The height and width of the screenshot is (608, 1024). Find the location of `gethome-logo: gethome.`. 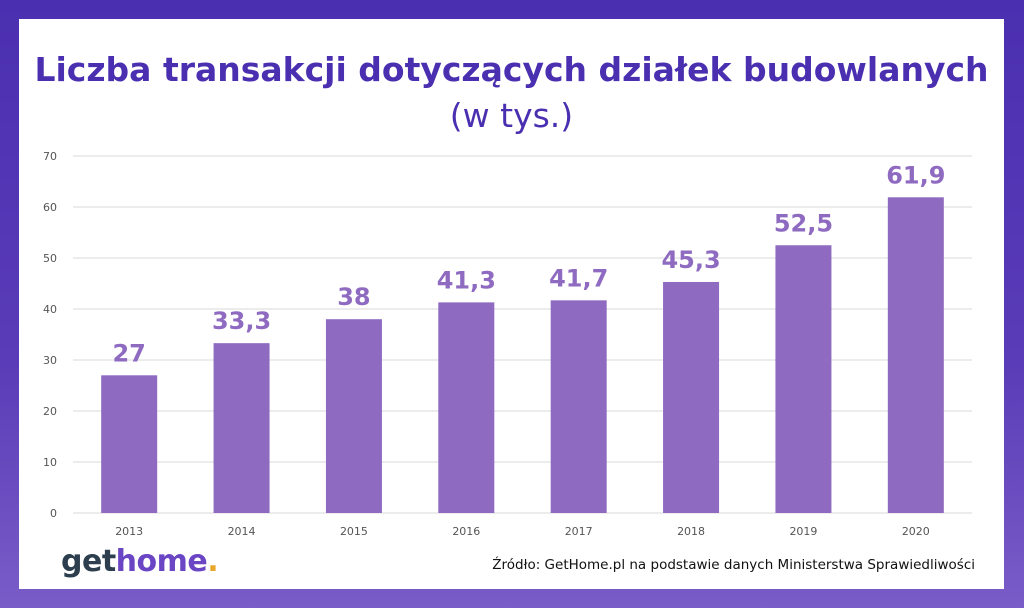

gethome-logo: gethome. is located at coordinates (140, 561).